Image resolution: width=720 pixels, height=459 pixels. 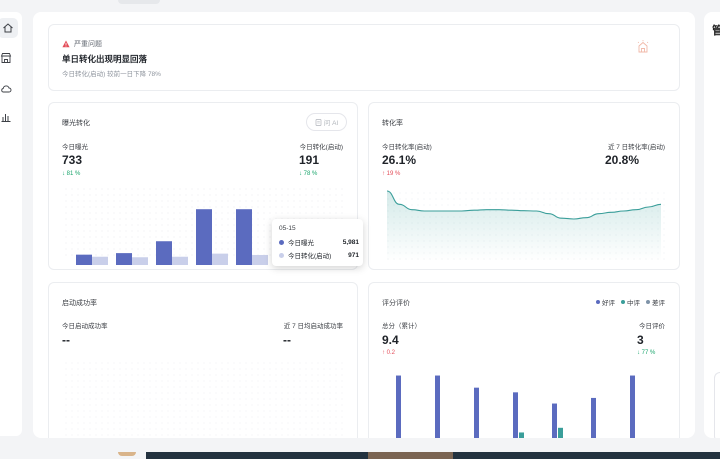 I want to click on nav-store, so click(x=6, y=58).